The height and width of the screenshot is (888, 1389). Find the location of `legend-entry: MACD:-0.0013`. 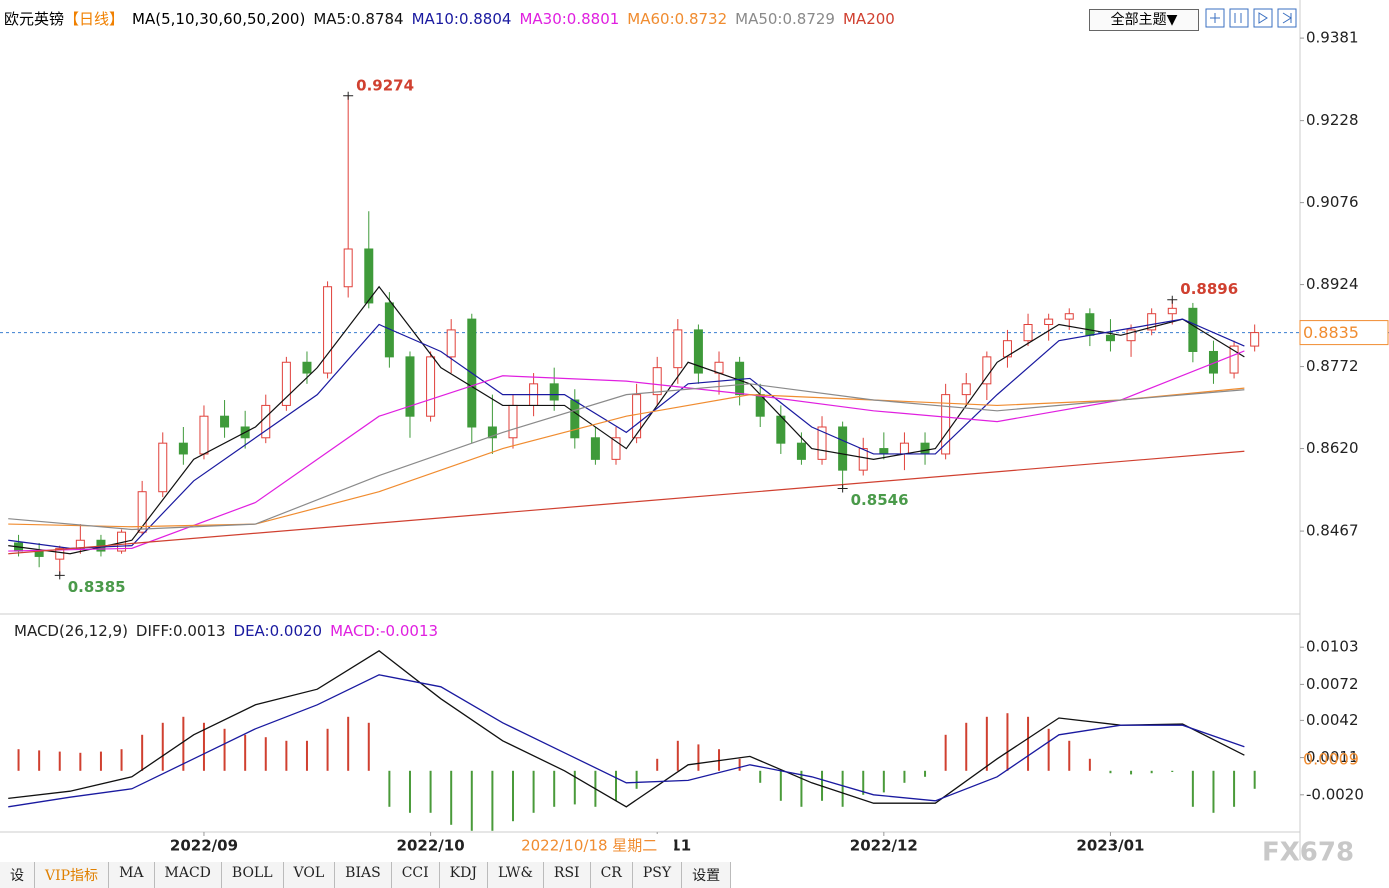

legend-entry: MACD:-0.0013 is located at coordinates (384, 631).